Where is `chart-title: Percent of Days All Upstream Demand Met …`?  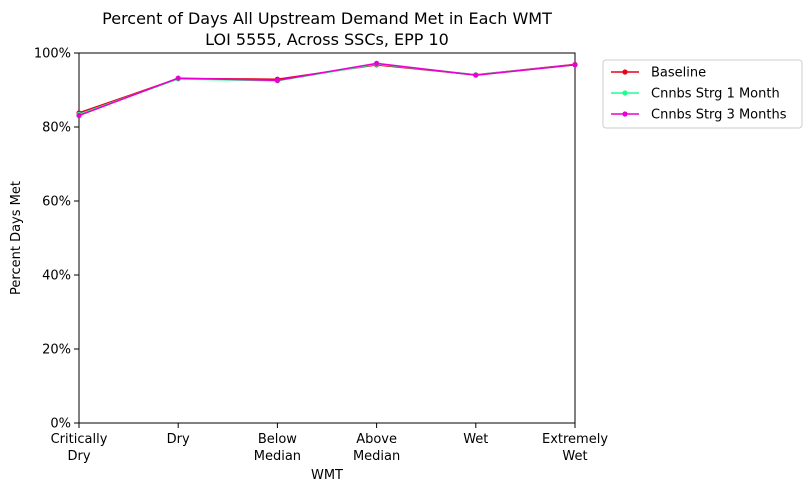 chart-title: Percent of Days All Upstream Demand Met … is located at coordinates (327, 18).